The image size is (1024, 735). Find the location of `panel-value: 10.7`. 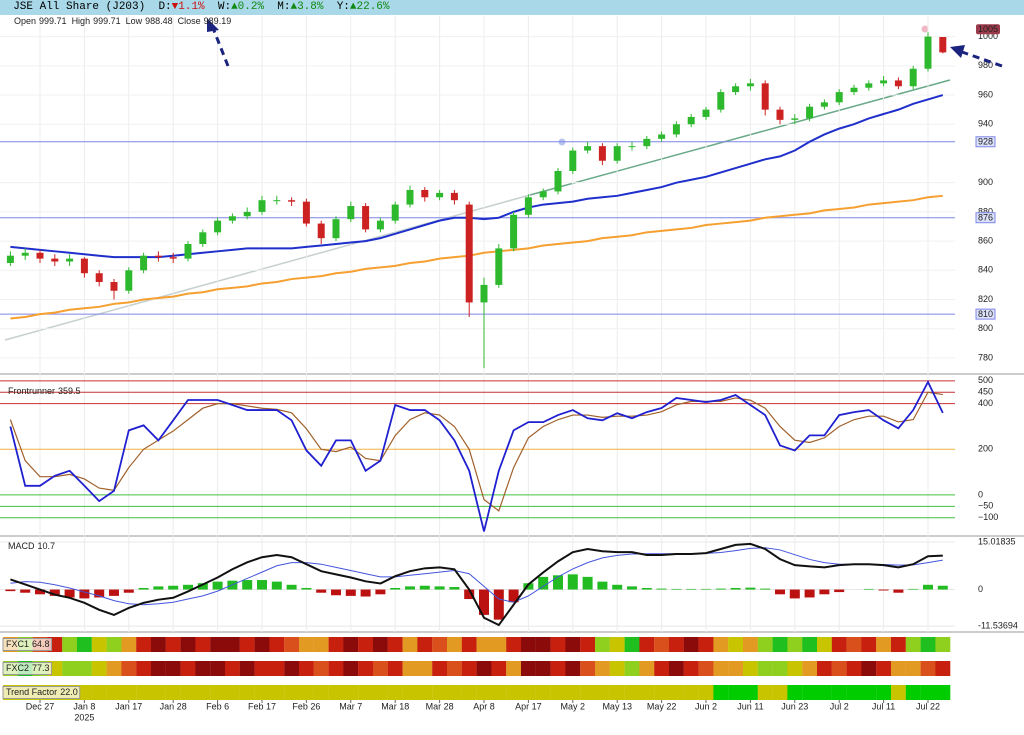

panel-value: 10.7 is located at coordinates (47, 546).